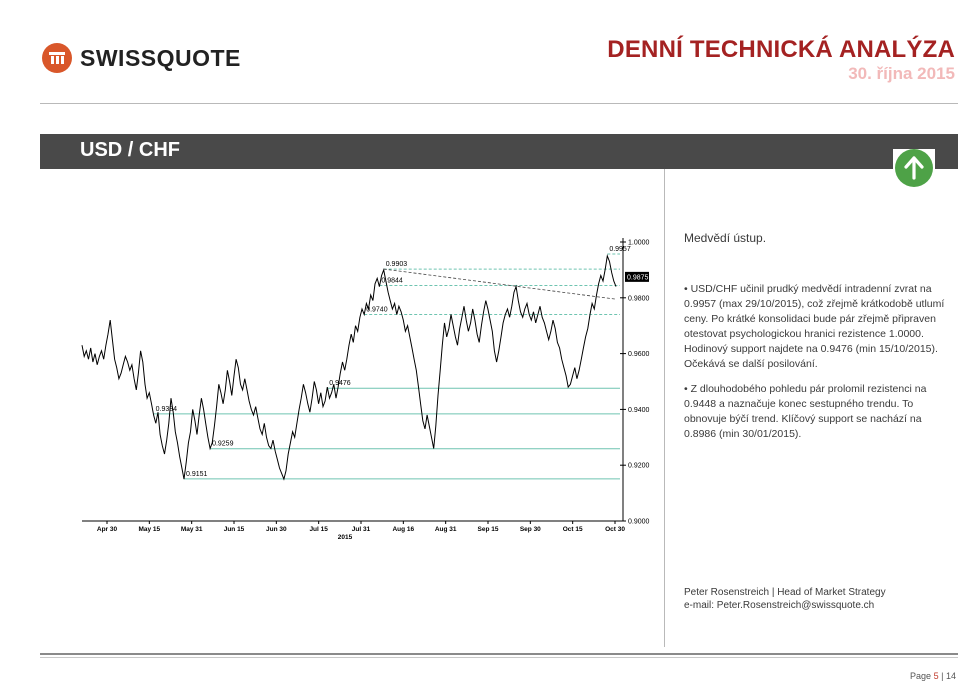 This screenshot has height=685, width=960. I want to click on swissquote-logo-icon, so click(57, 58).